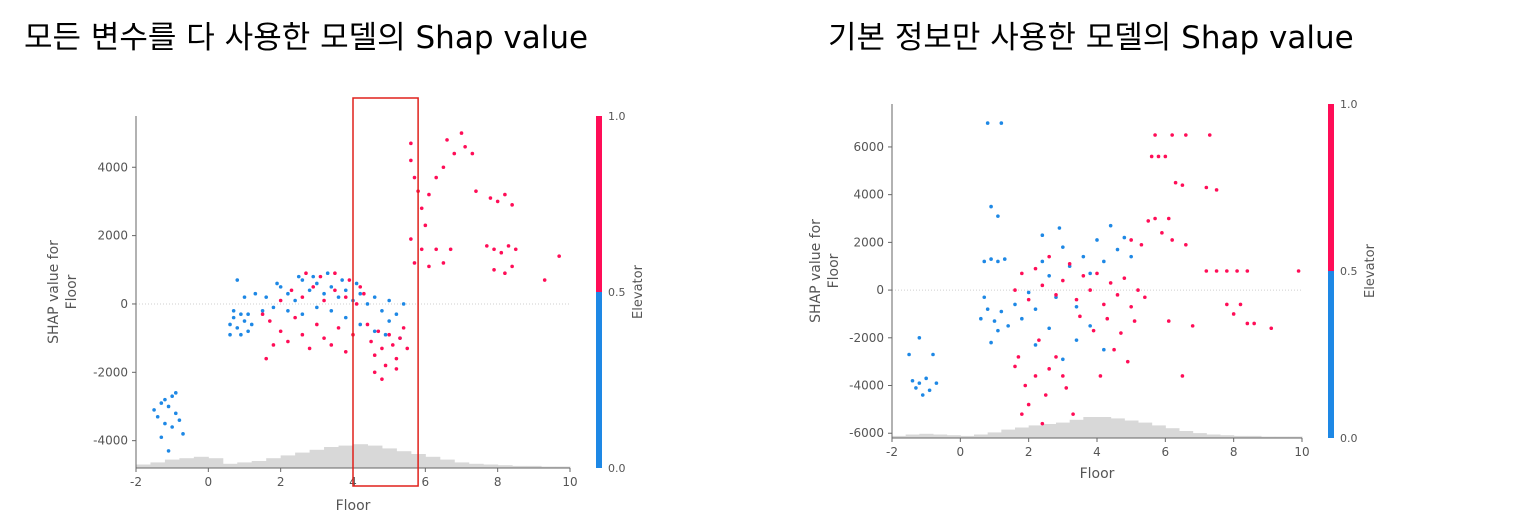  Describe the element at coordinates (1029, 452) in the screenshot. I see `x-tick-label: 2` at that location.